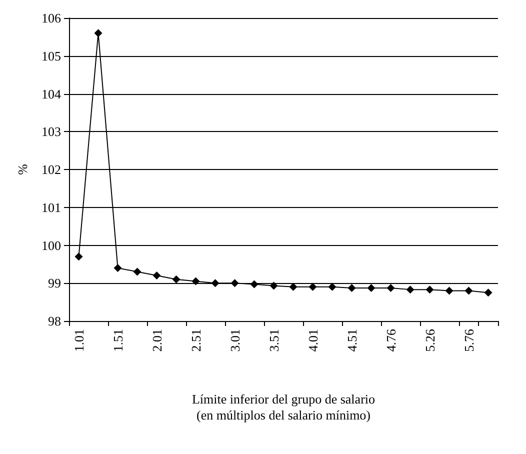 This screenshot has width=526, height=454. Describe the element at coordinates (196, 340) in the screenshot. I see `x-tick-label: 2.51` at that location.